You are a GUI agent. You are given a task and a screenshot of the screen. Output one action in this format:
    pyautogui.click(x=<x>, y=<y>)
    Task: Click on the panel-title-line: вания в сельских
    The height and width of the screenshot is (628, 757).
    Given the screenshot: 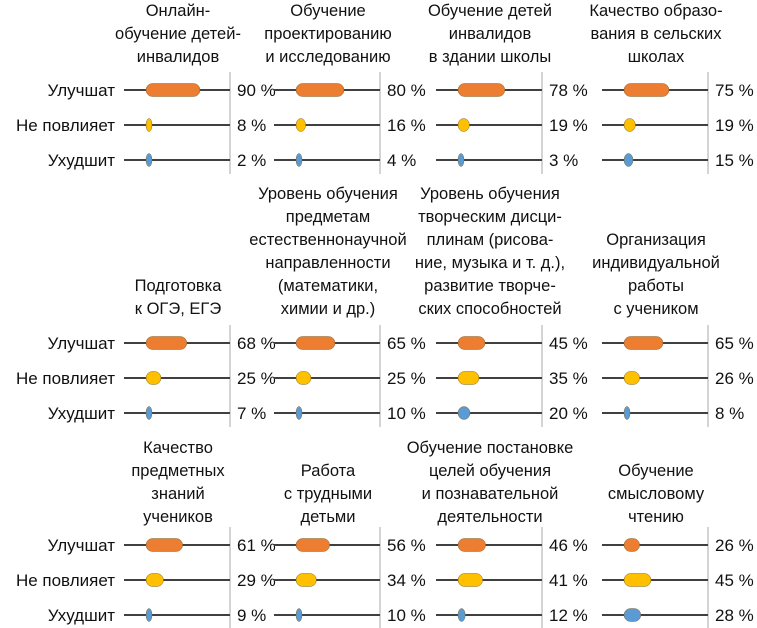 What is the action you would take?
    pyautogui.click(x=657, y=34)
    